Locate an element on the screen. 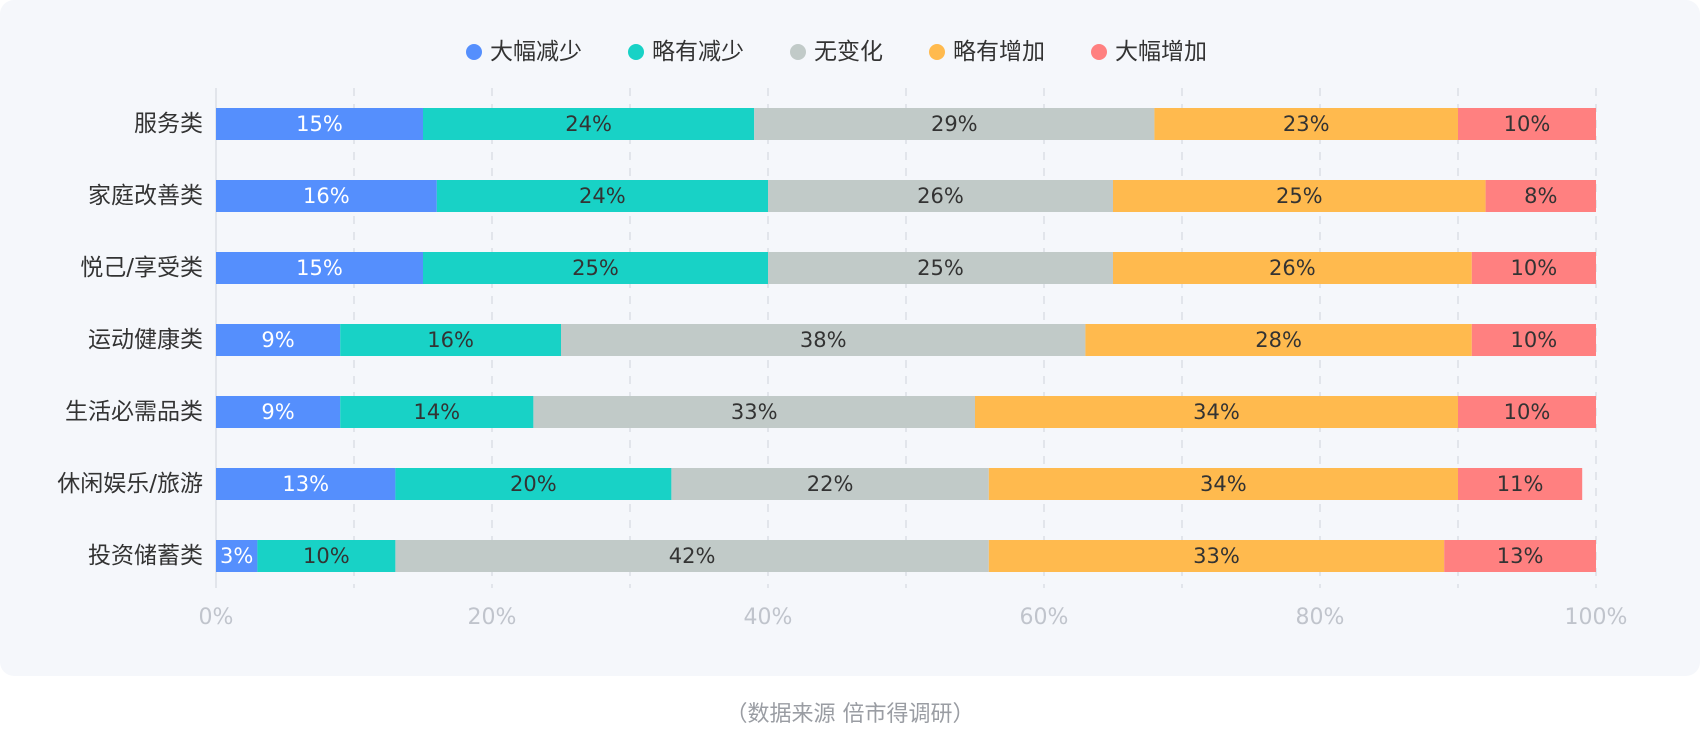 This screenshot has width=1700, height=748. data-label: 28% is located at coordinates (1278, 340).